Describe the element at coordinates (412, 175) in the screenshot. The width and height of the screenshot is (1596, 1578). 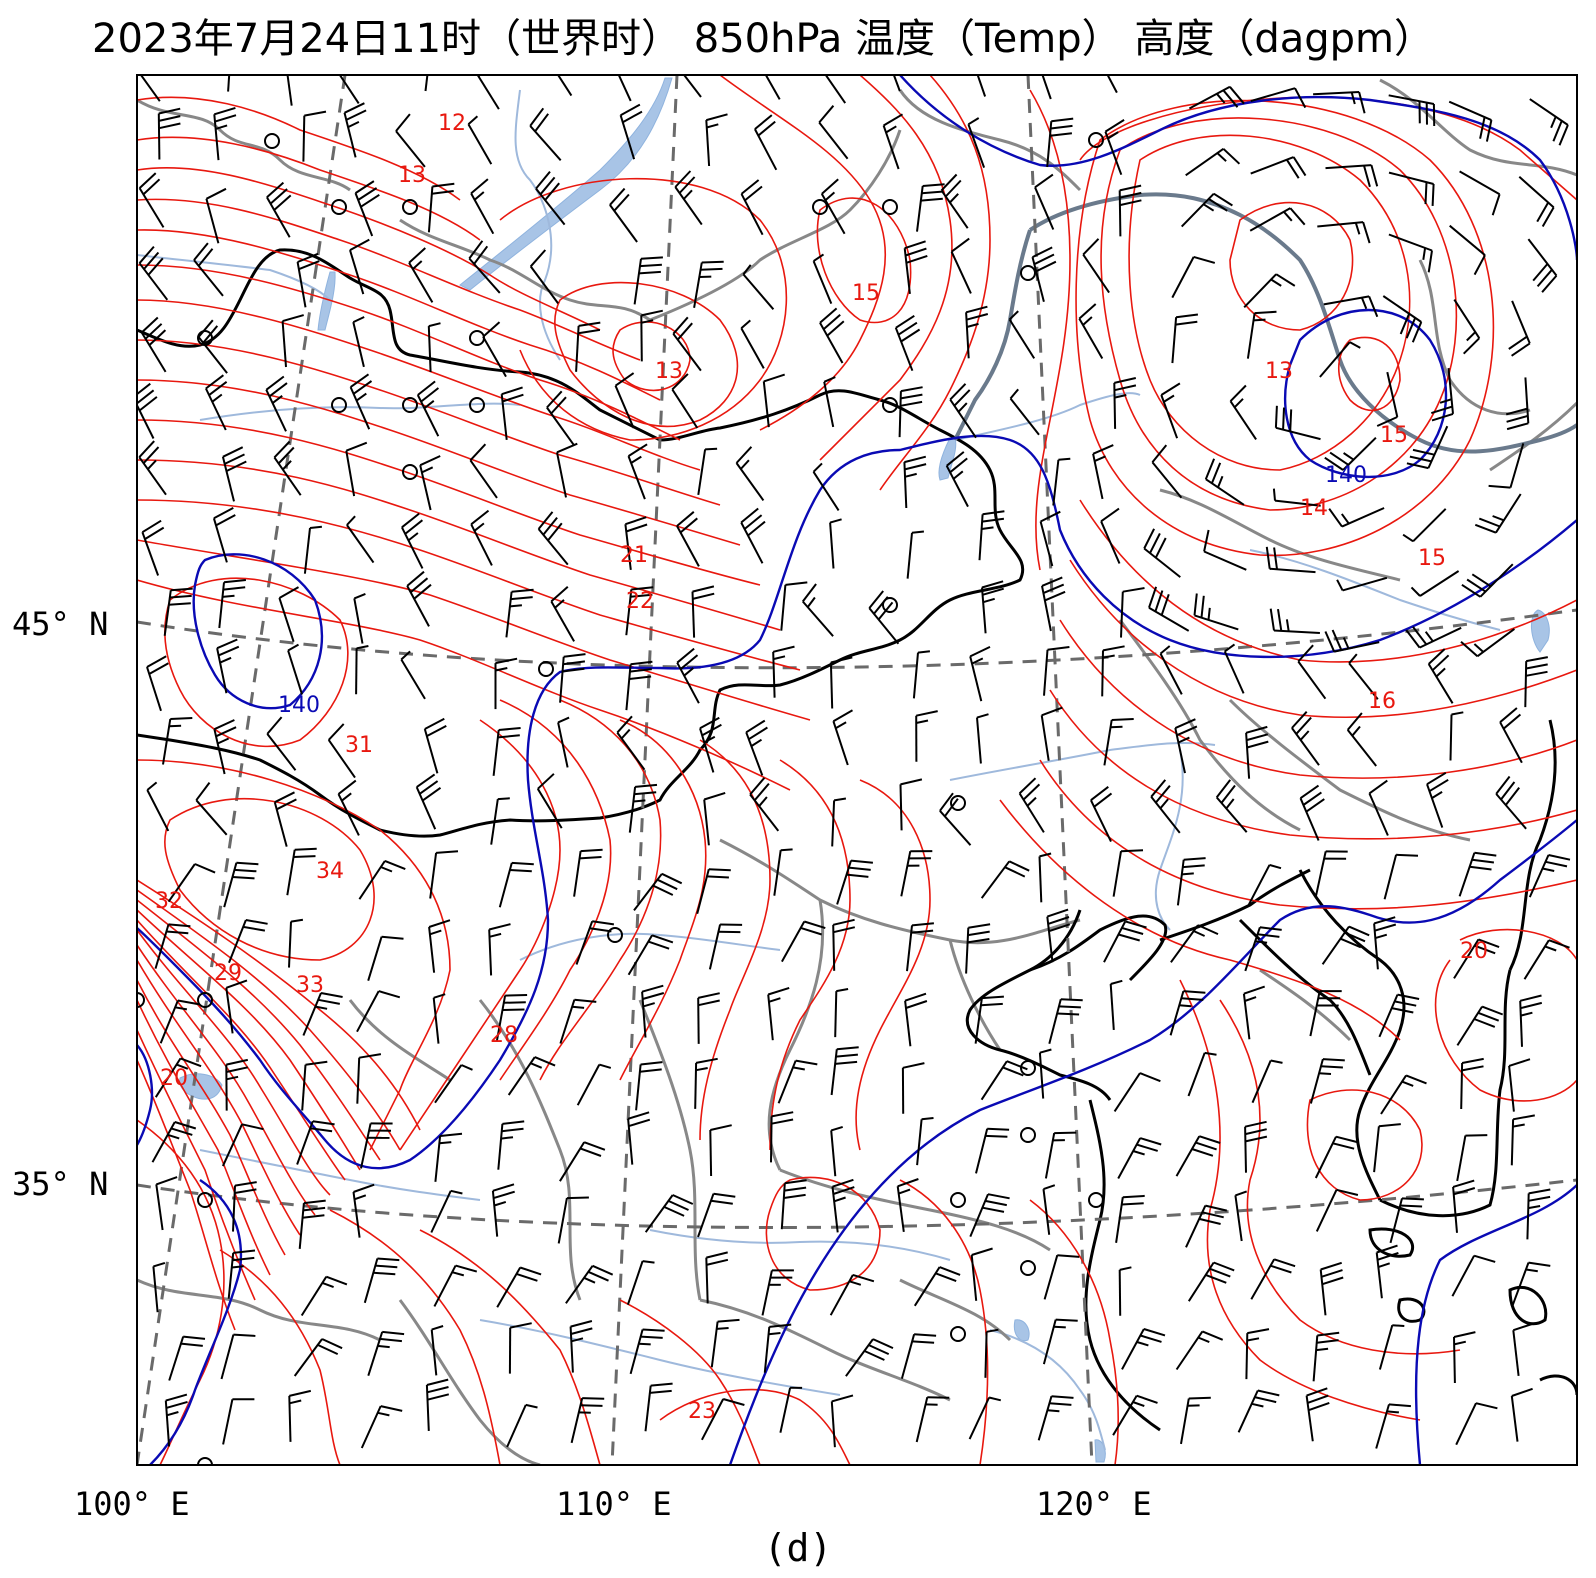
I see `t-label: 13` at that location.